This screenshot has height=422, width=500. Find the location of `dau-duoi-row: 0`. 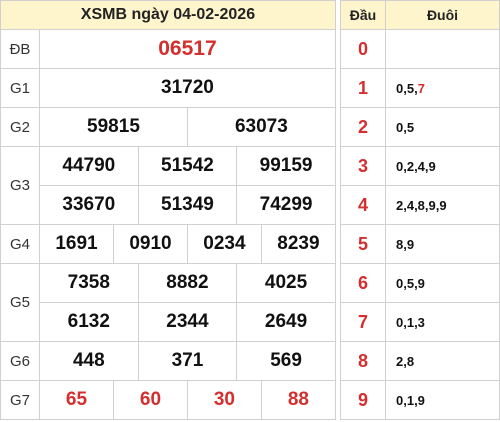

dau-duoi-row: 0 is located at coordinates (420, 49).